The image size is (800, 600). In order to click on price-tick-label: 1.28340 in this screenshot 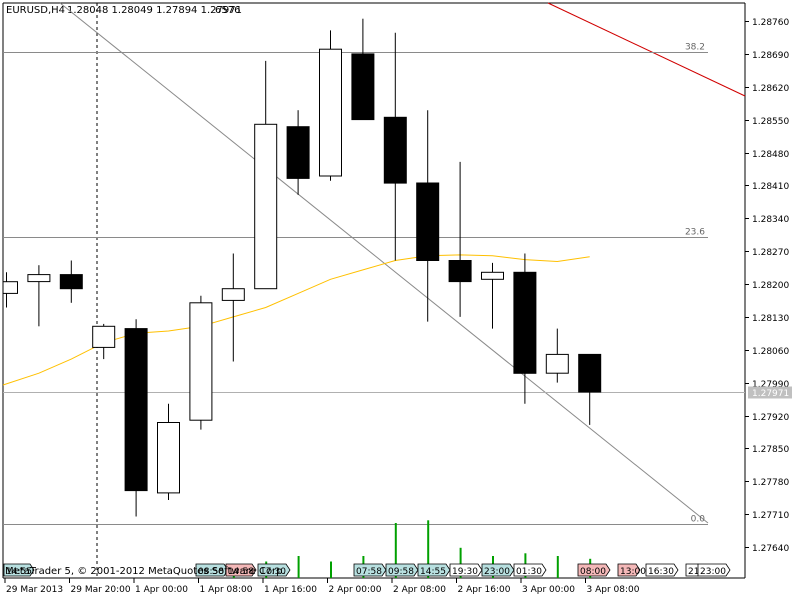, I will do `click(770, 220)`.